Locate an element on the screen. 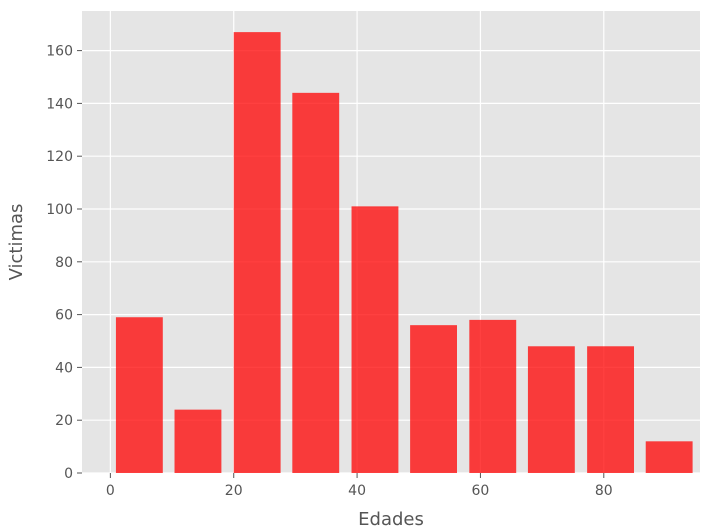 This screenshot has height=531, width=708. x-tick-label: 0 is located at coordinates (110, 491).